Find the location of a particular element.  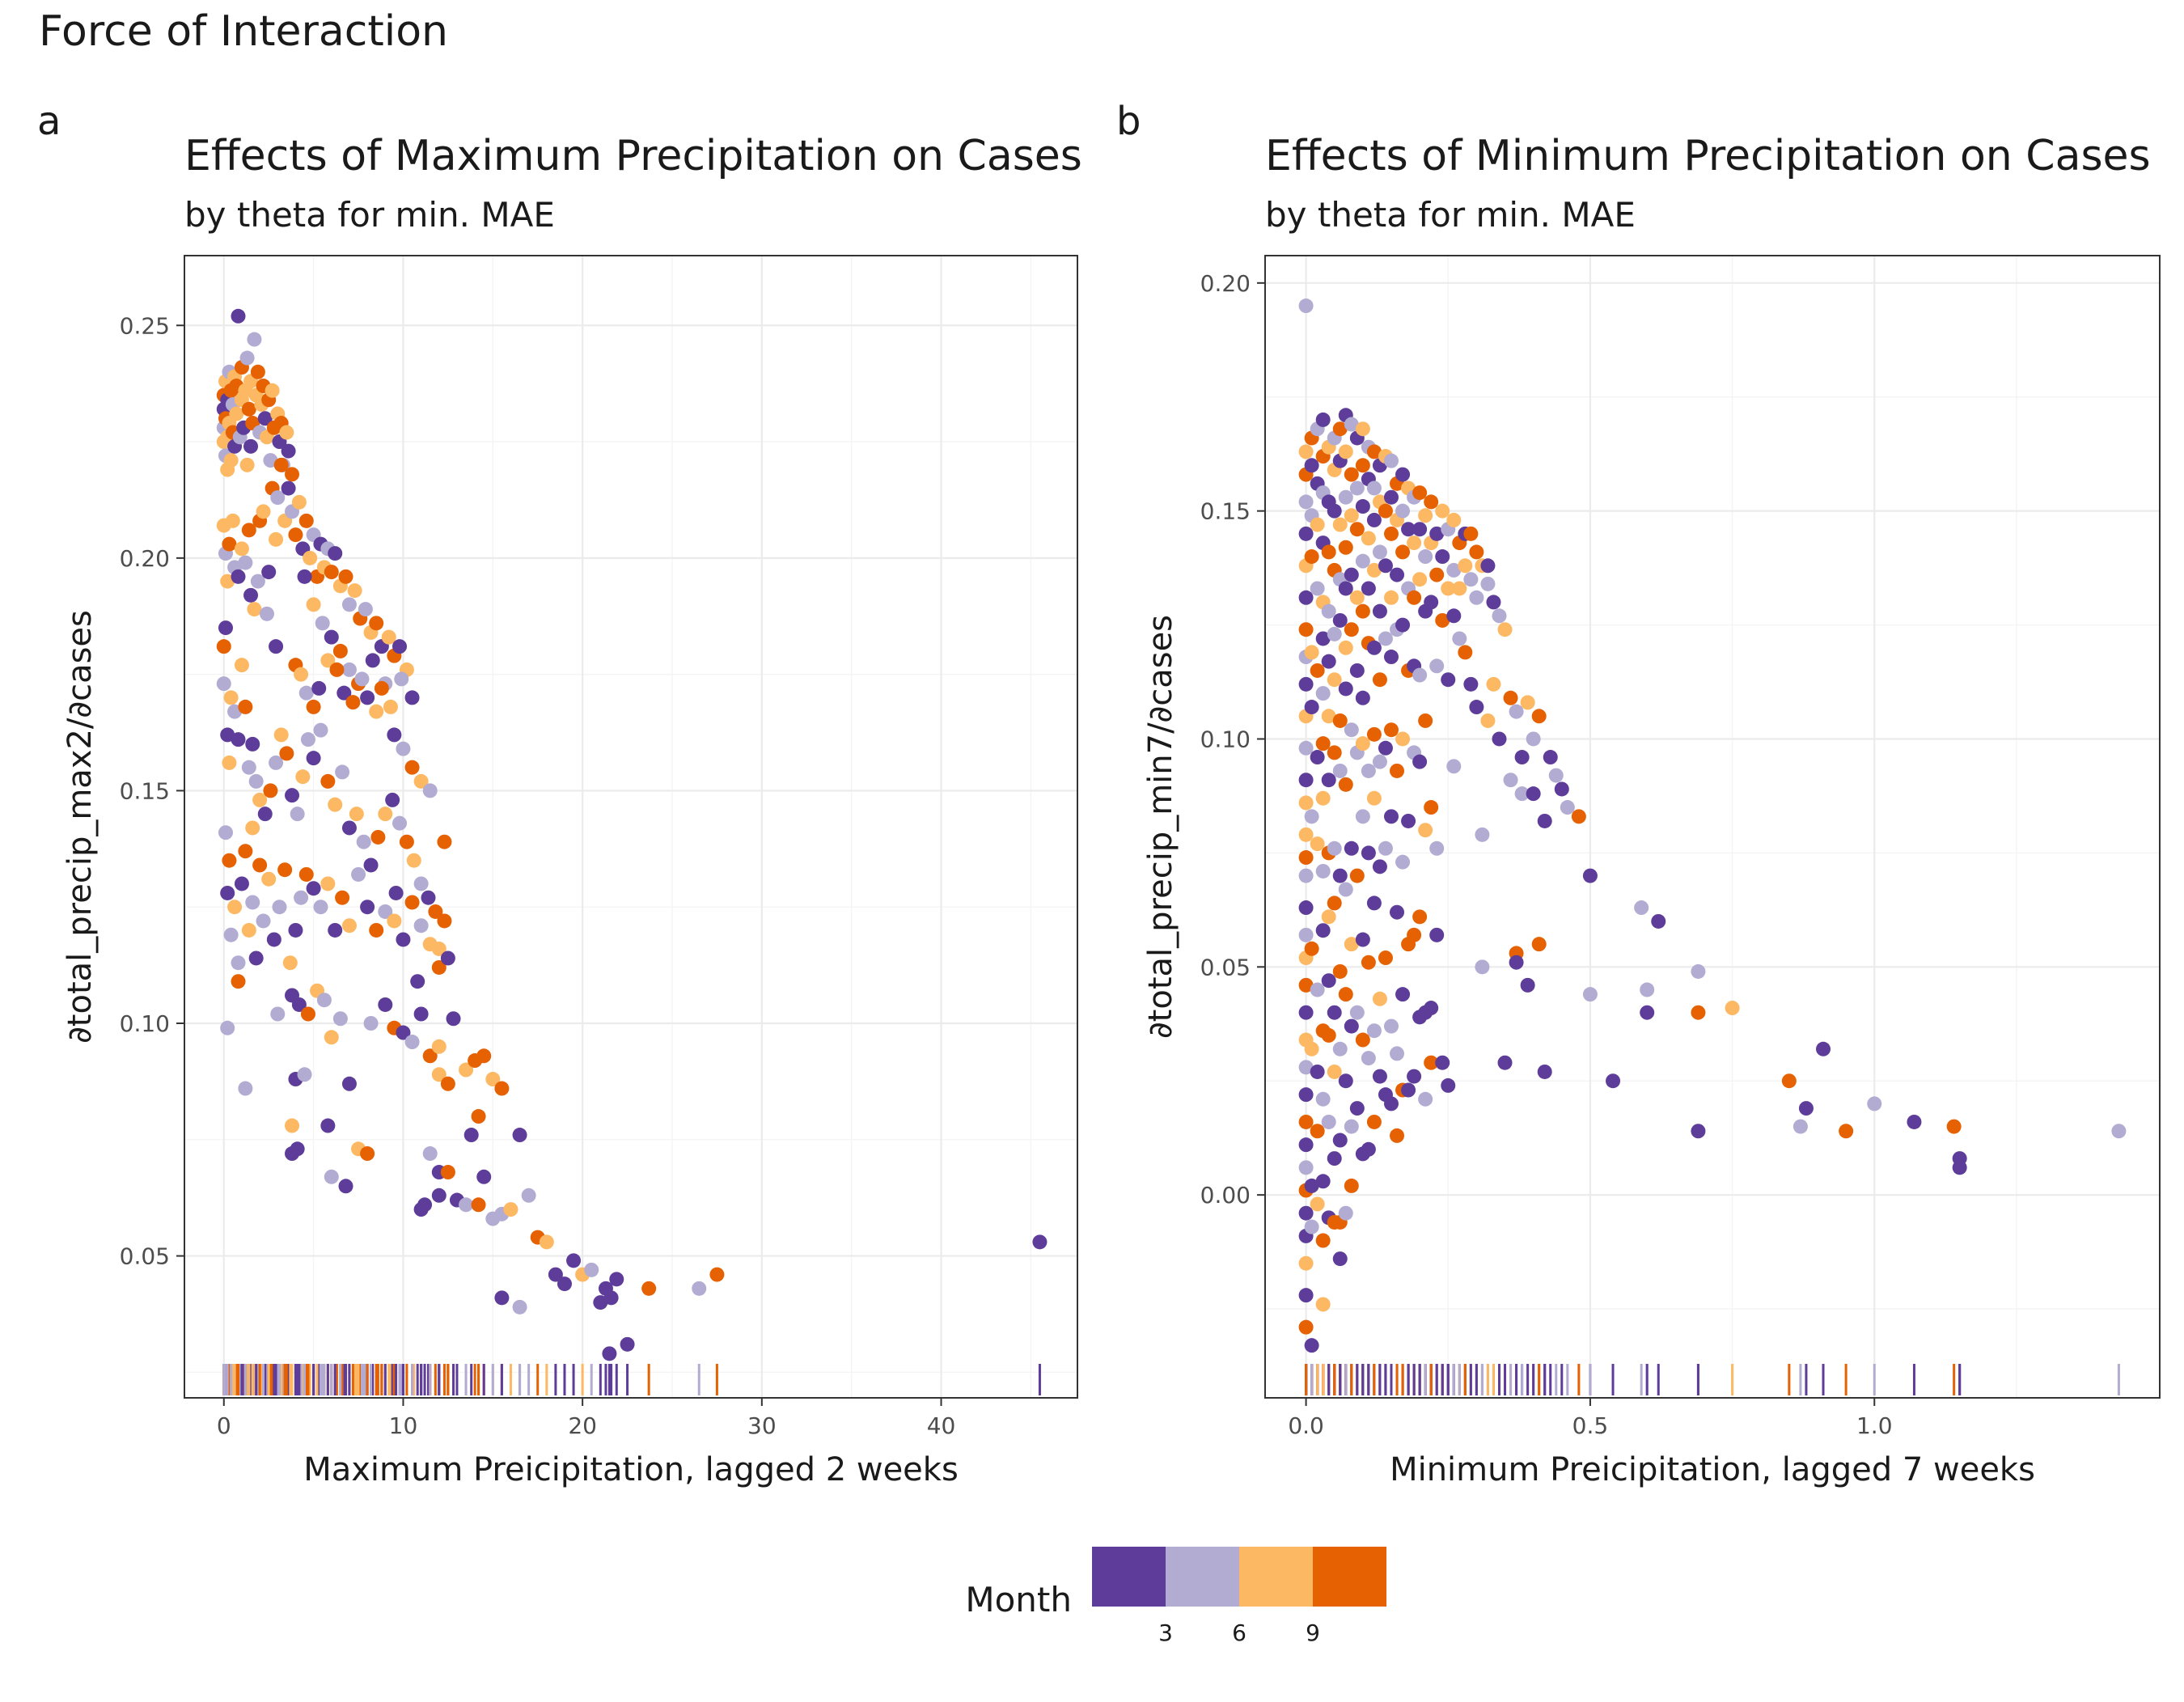

legend-break-label: 9 is located at coordinates (1313, 1632).